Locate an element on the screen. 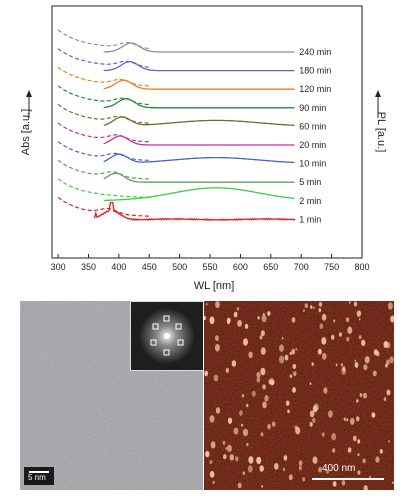 The height and width of the screenshot is (498, 400). x-tick-label: 500 is located at coordinates (179, 267).